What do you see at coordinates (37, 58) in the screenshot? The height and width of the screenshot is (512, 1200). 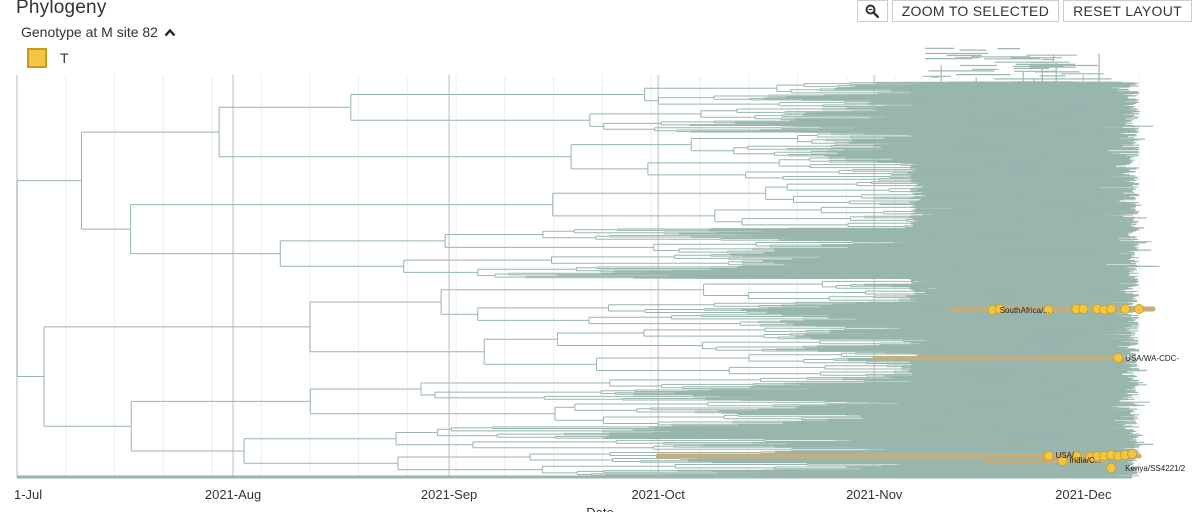 I see `legend-swatch` at bounding box center [37, 58].